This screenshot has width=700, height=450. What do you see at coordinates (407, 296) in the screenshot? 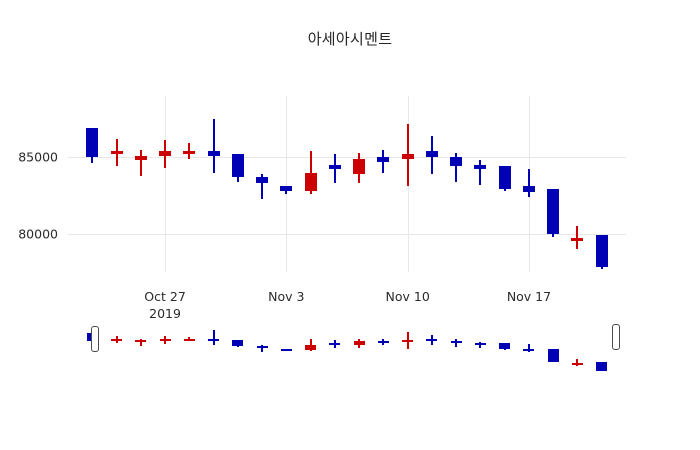
I see `x-axis-tick-label: Nov 10` at bounding box center [407, 296].